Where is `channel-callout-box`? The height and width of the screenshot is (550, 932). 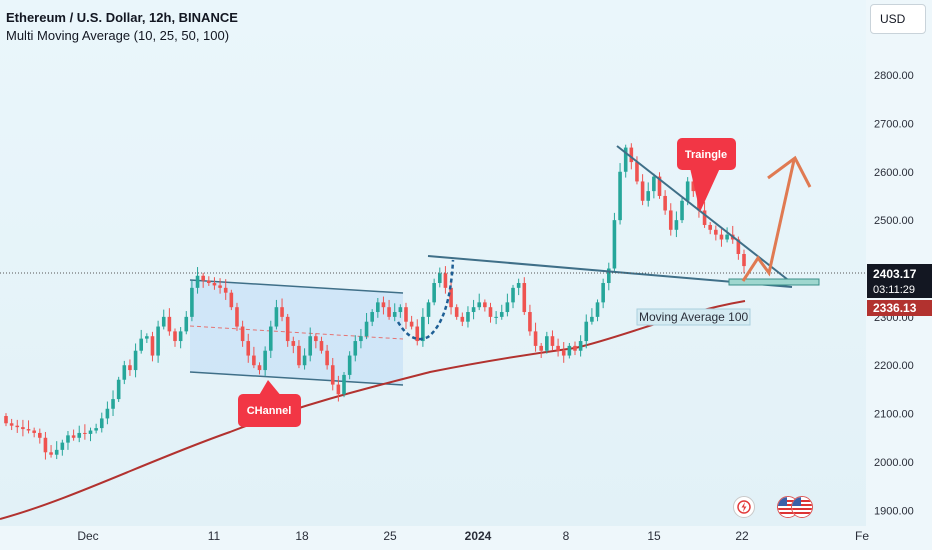
channel-callout-box is located at coordinates (269, 410).